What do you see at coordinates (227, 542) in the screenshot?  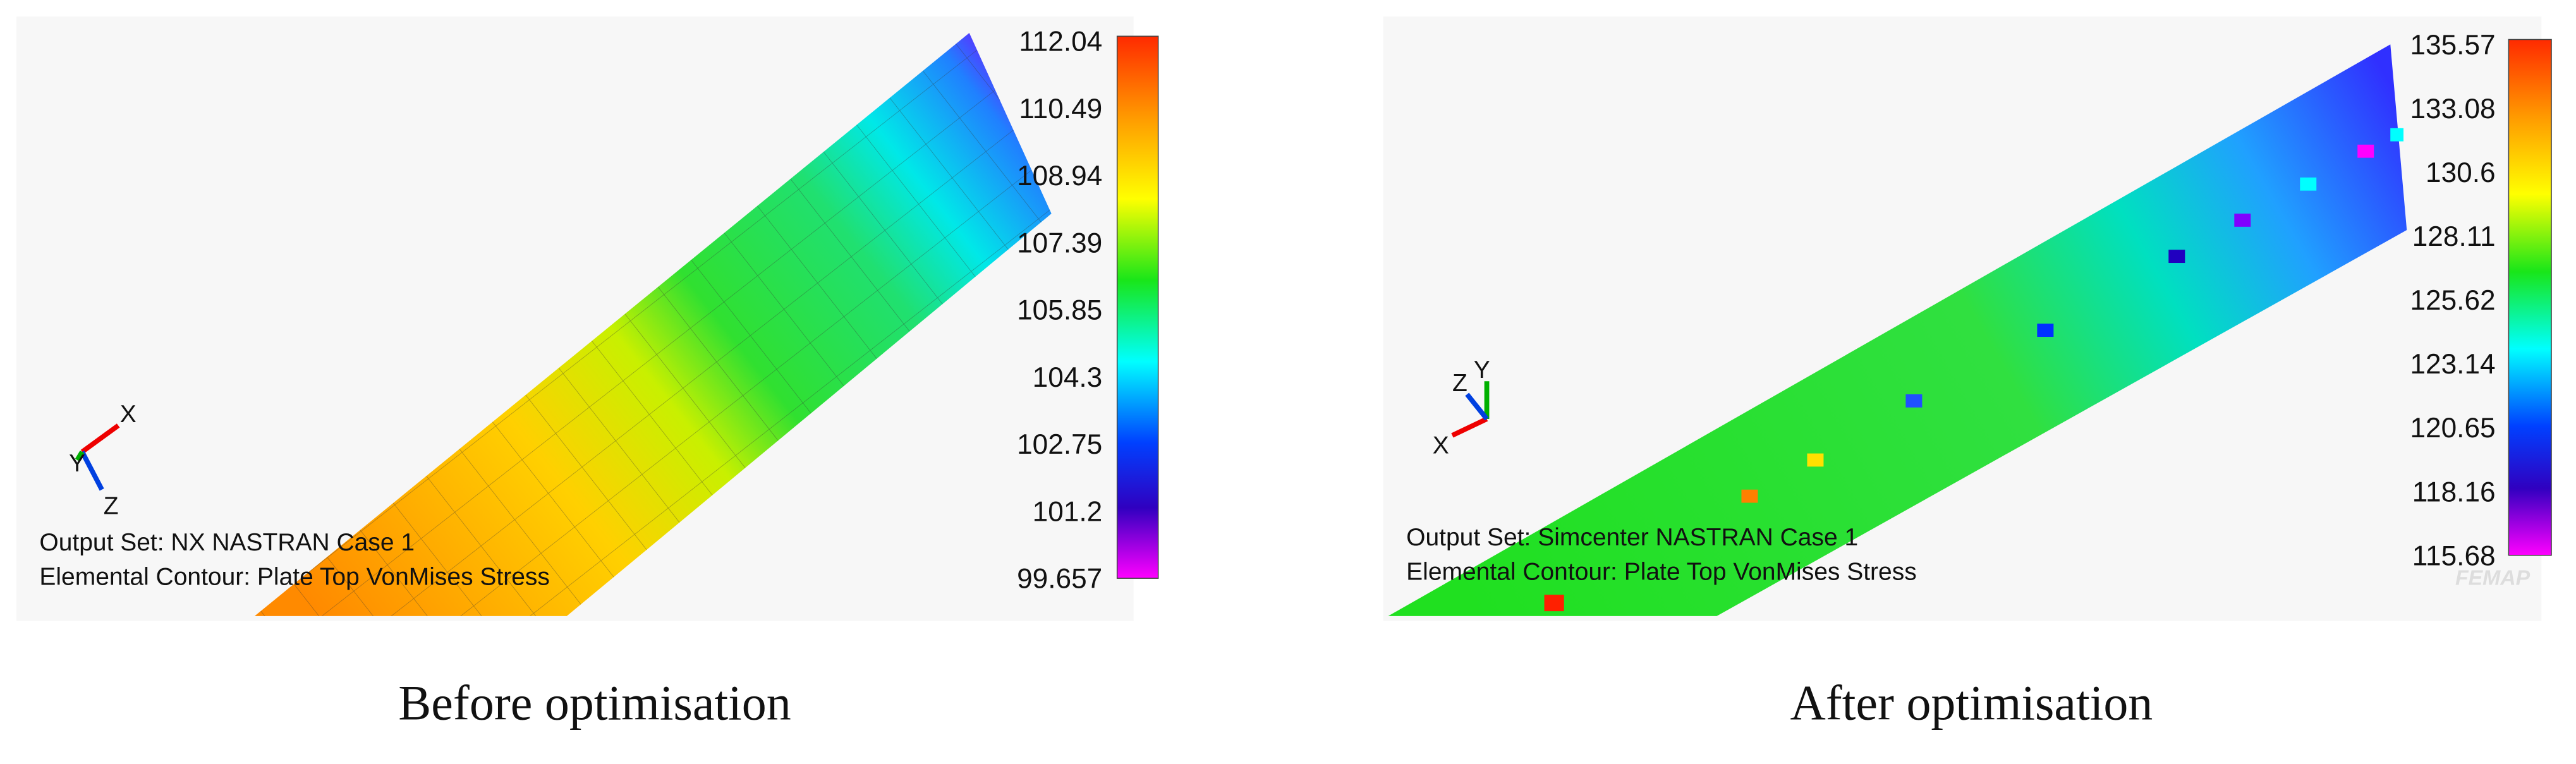 I see `output-set: Output Set: NX NASTRAN Case 1` at bounding box center [227, 542].